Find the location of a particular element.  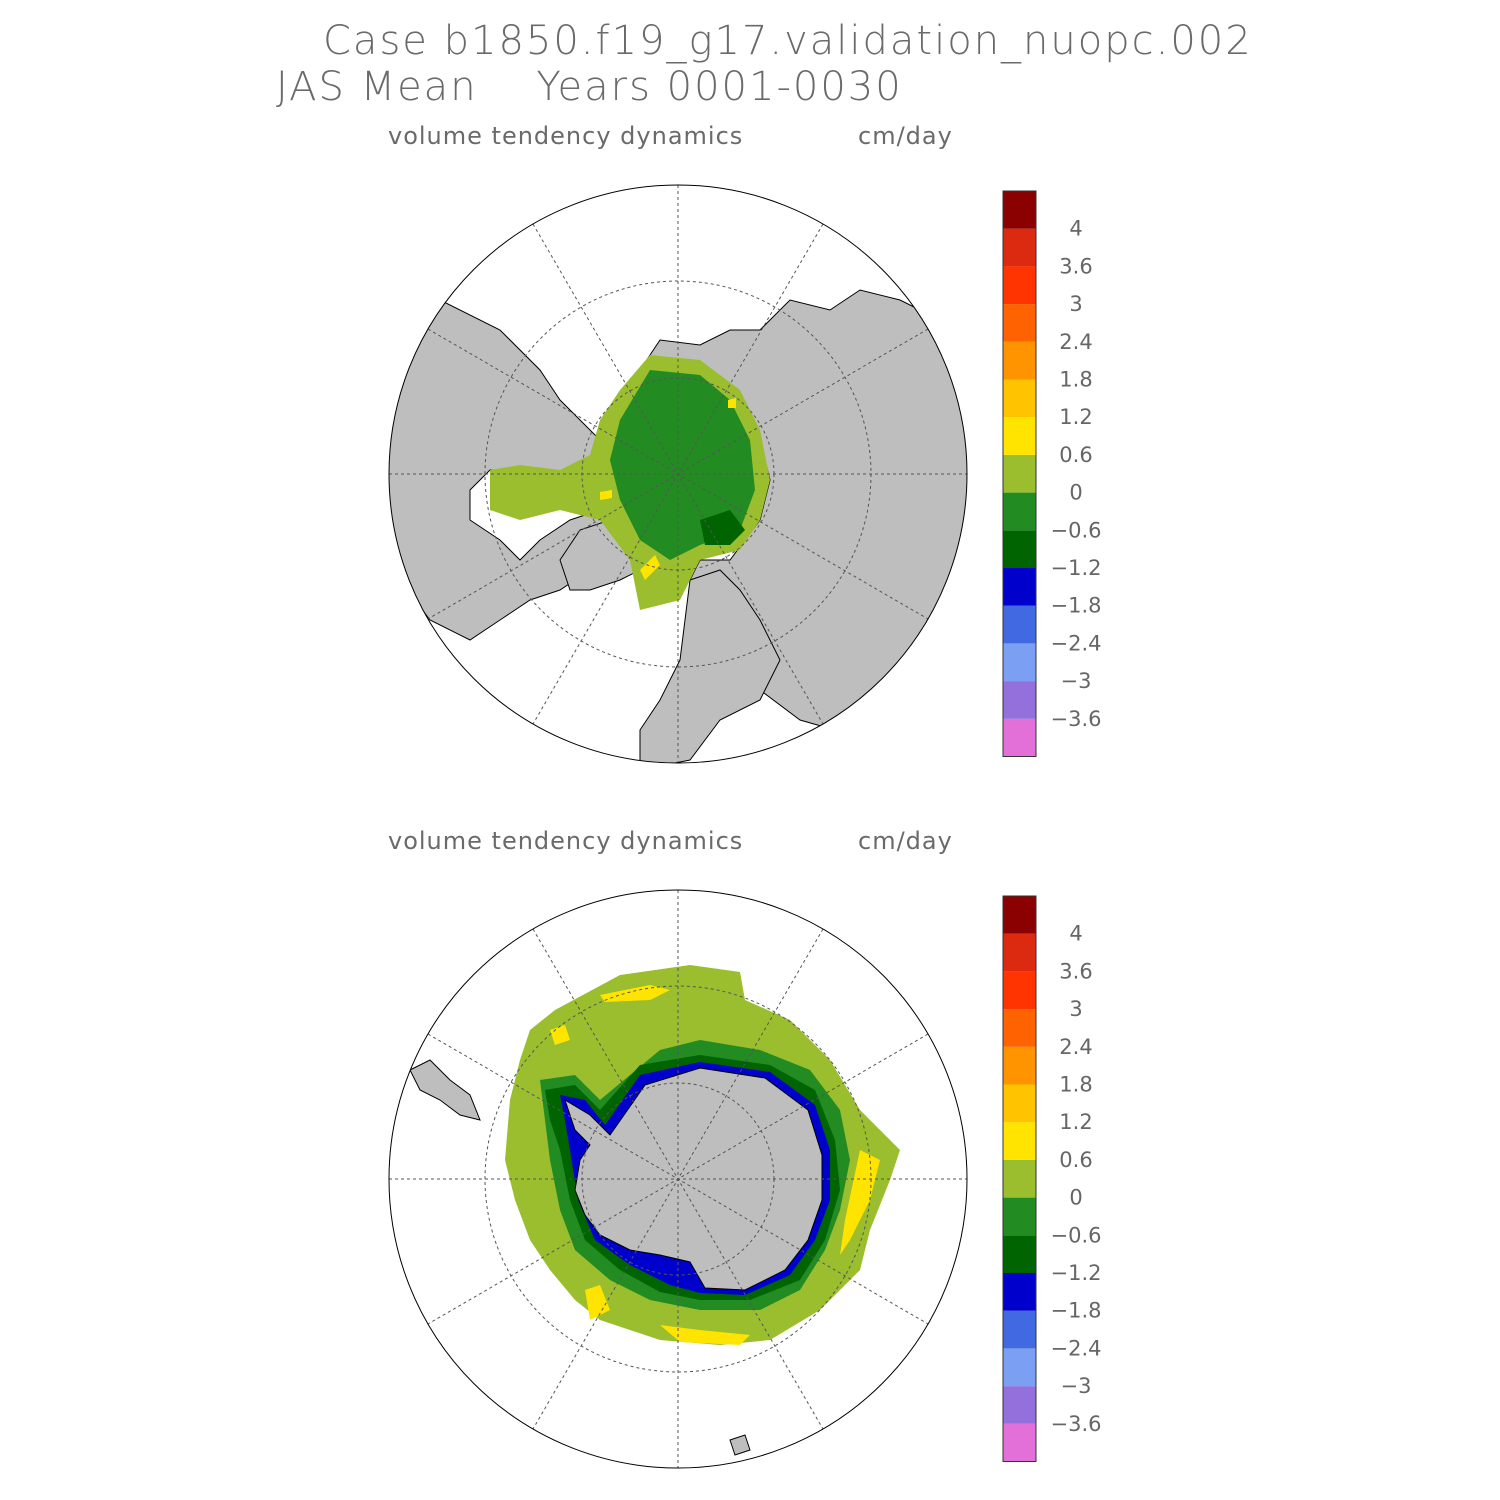

south-colorbar-tick-label: −0.6 is located at coordinates (1076, 1235).